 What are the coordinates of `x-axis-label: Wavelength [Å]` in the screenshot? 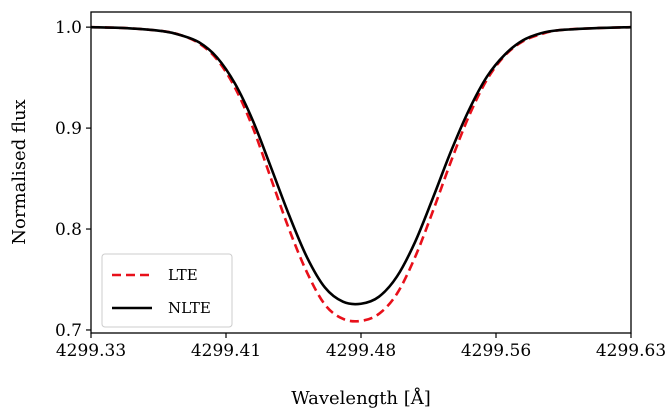 It's located at (361, 398).